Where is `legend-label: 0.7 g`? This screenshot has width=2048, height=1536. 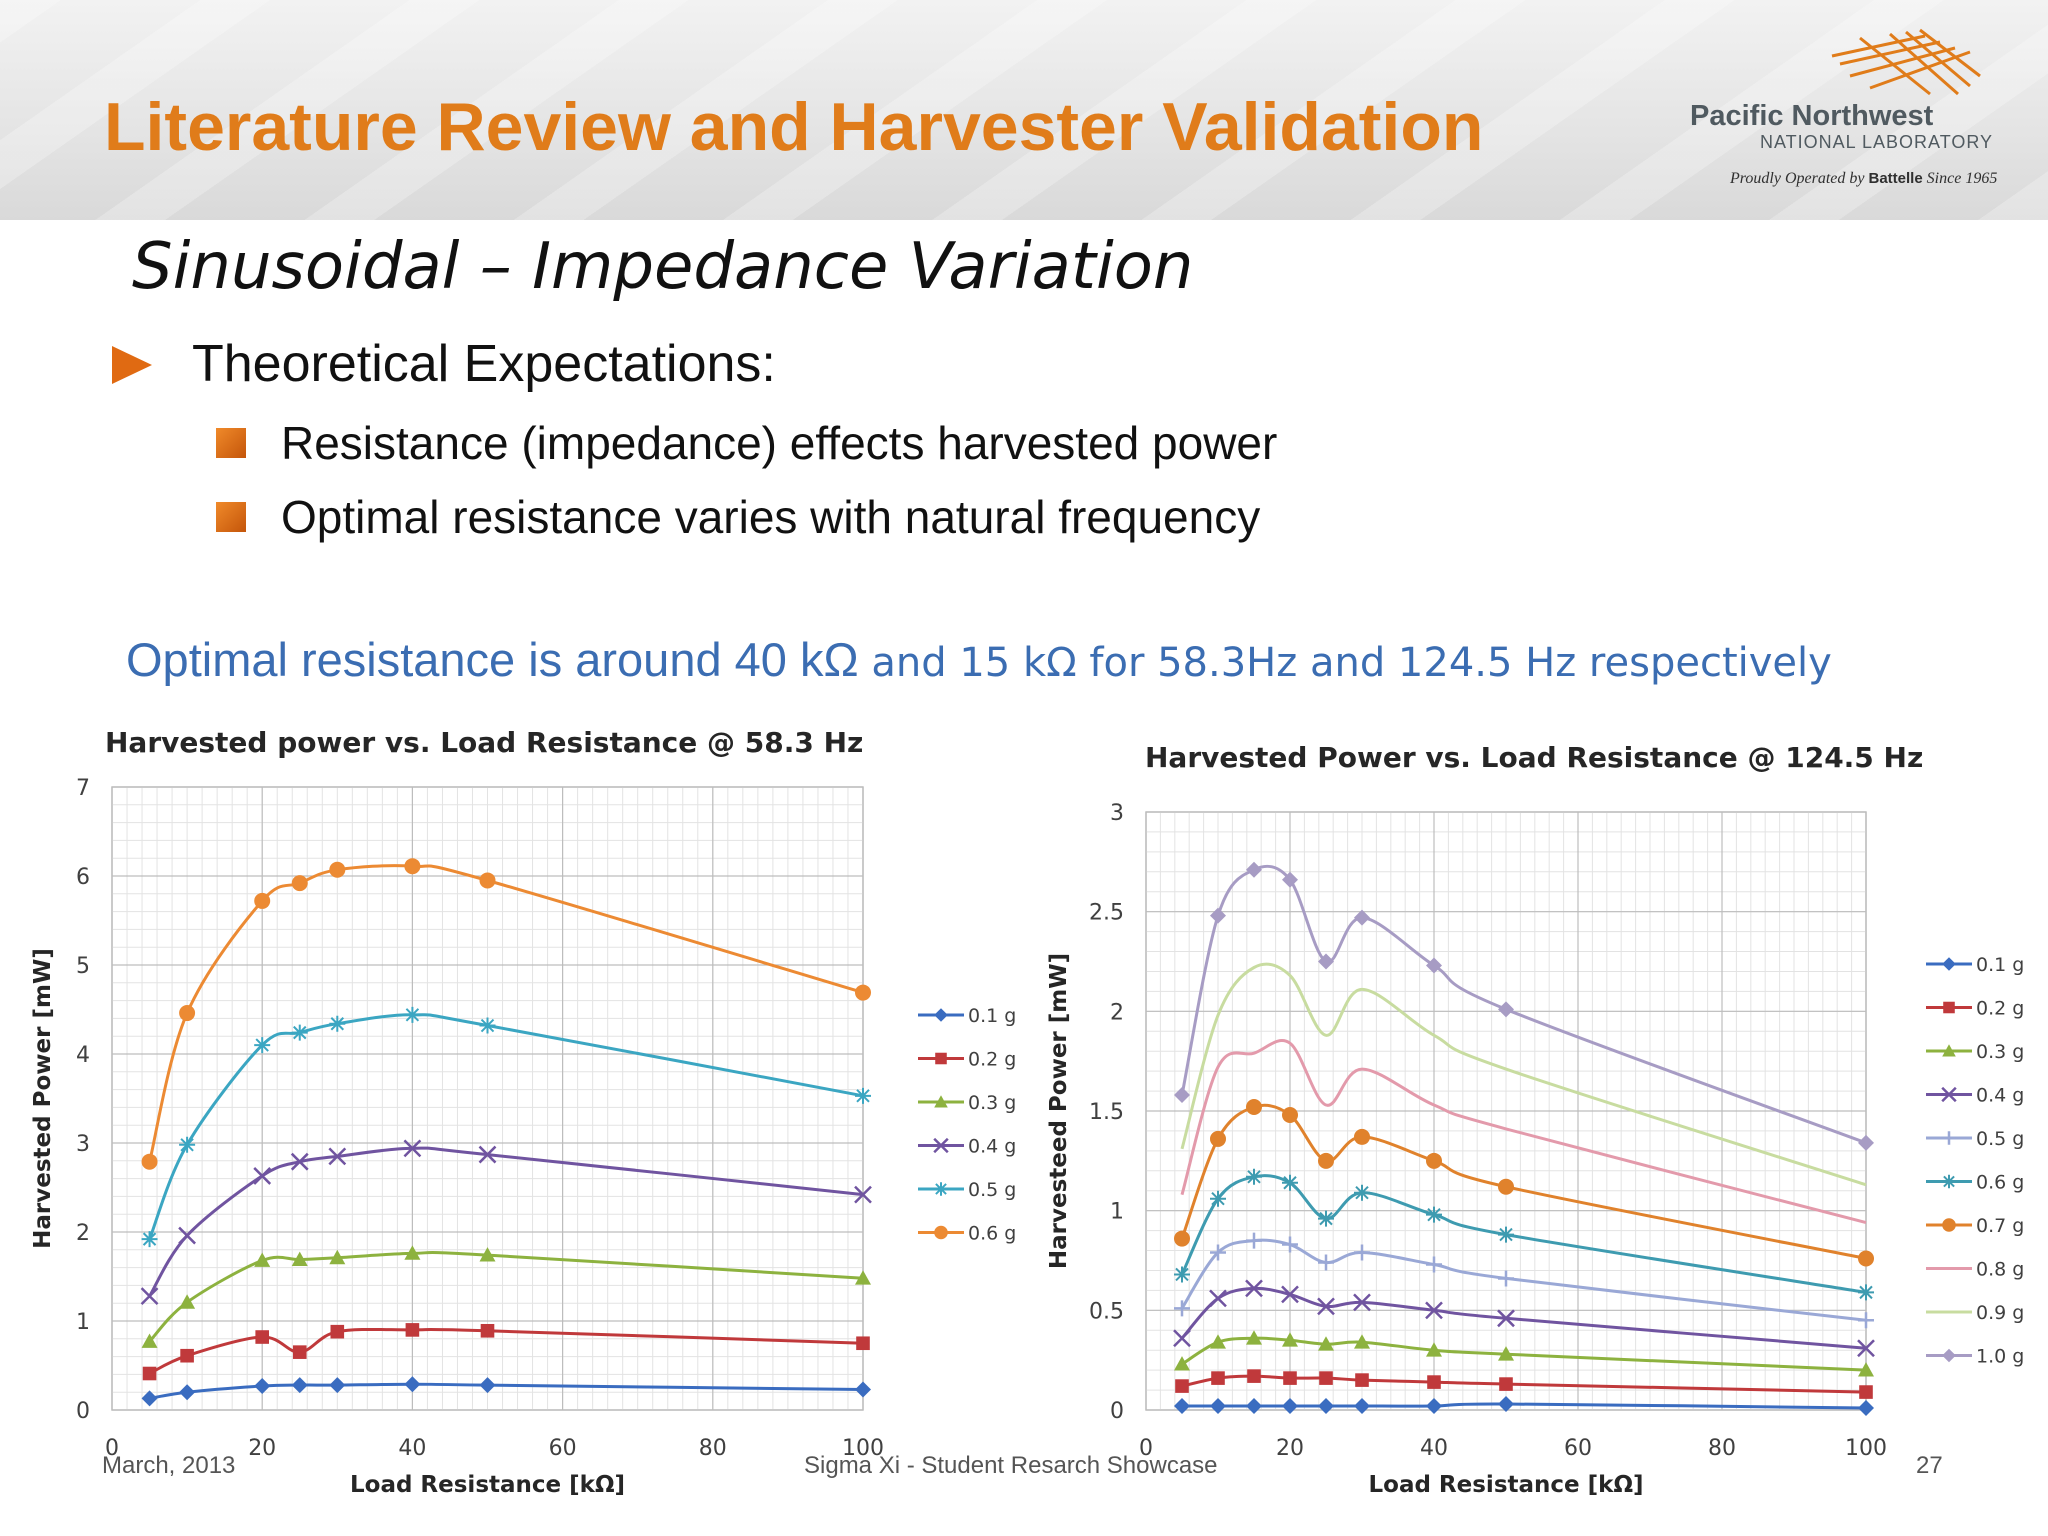
legend-label: 0.7 g is located at coordinates (2000, 1226).